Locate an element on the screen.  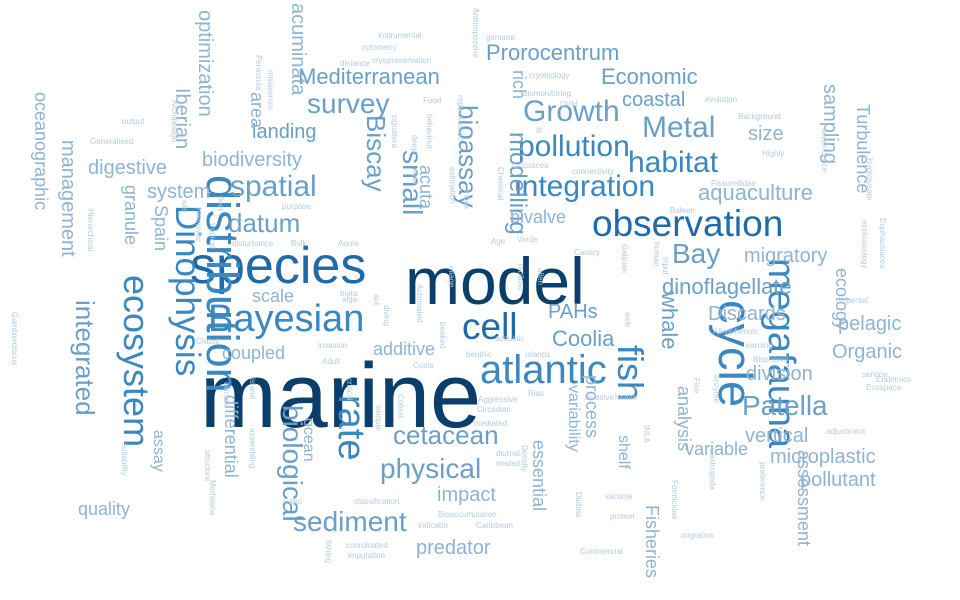
word-food: Food is located at coordinates (432, 100).